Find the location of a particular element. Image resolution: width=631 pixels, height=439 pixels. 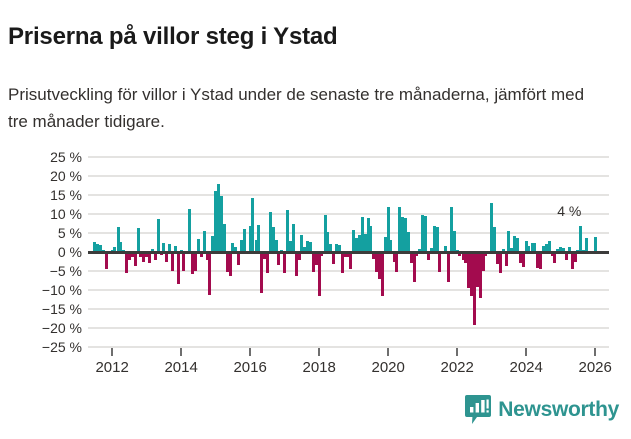

newsworthy-logo: Newsworthy is located at coordinates (542, 410).